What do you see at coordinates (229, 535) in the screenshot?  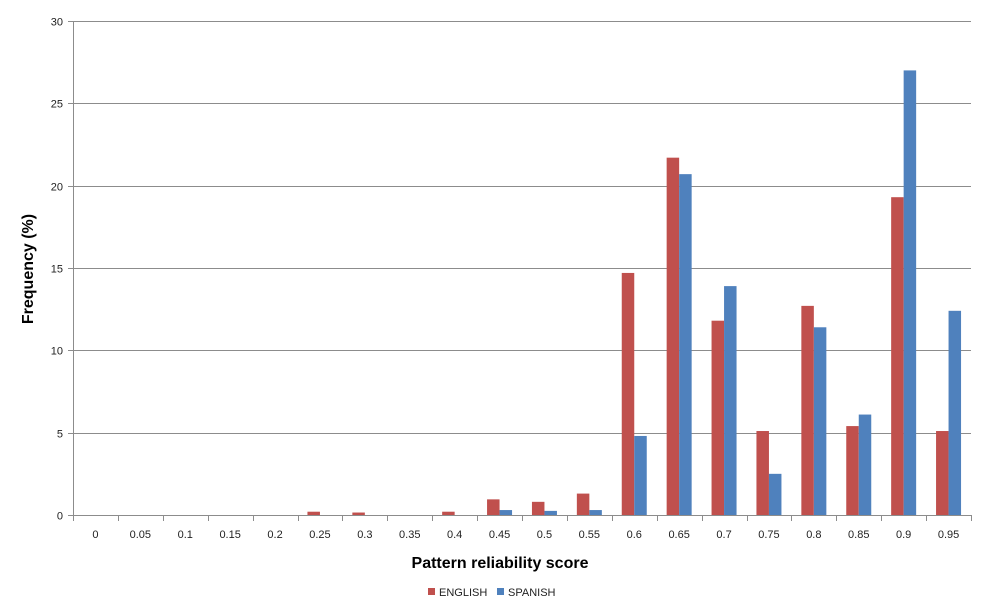 I see `x-tick-label: 0.15` at bounding box center [229, 535].